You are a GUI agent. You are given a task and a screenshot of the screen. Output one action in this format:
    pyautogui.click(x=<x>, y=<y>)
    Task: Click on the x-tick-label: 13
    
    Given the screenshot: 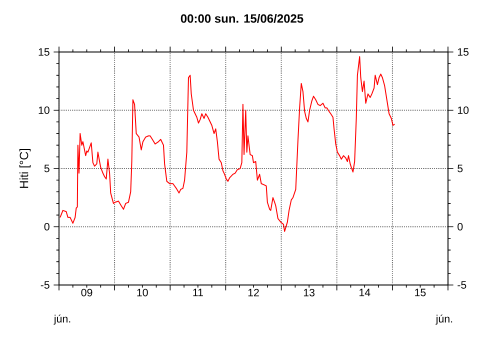 What is the action you would take?
    pyautogui.click(x=309, y=292)
    